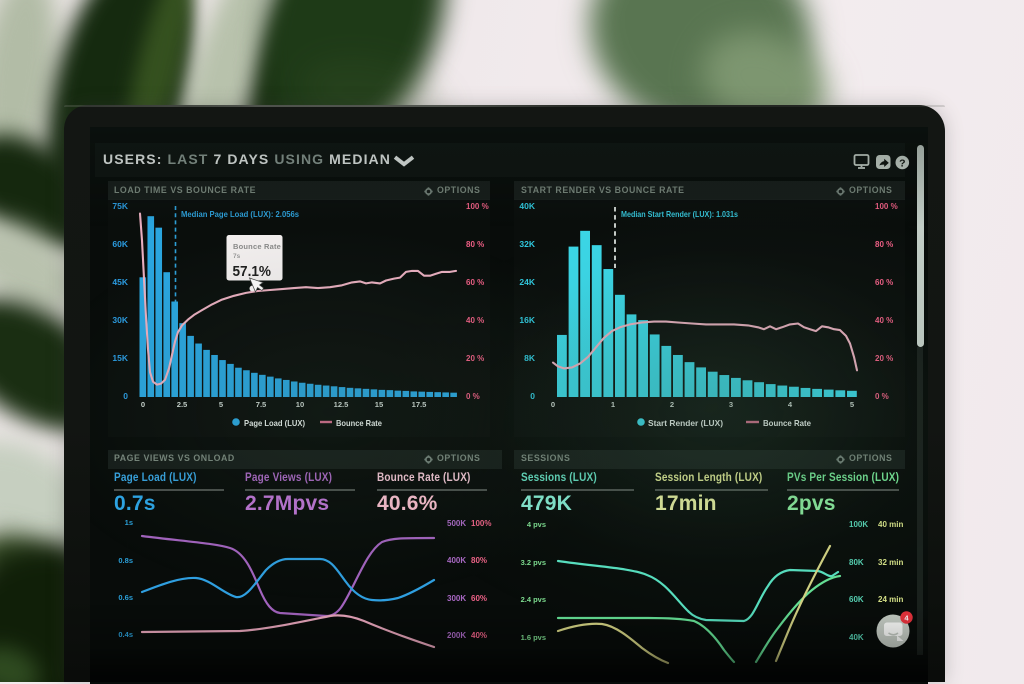 The image size is (1024, 684). What do you see at coordinates (252, 271) in the screenshot?
I see `svg-text: 57.1%` at bounding box center [252, 271].